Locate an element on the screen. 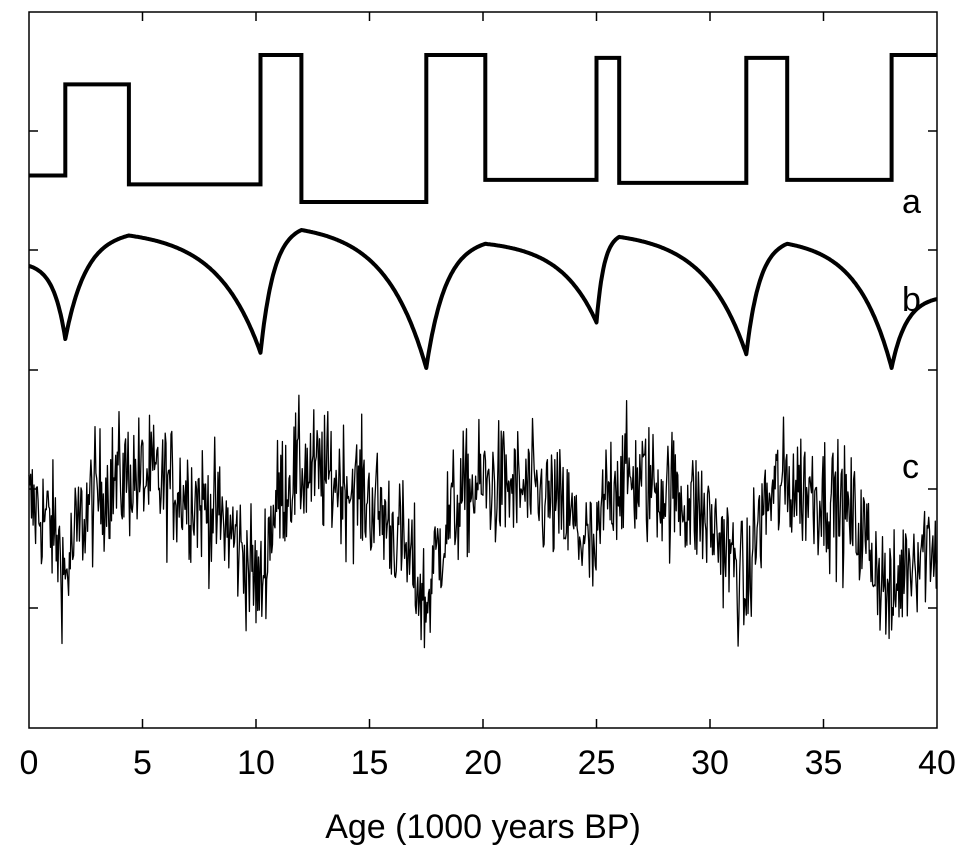 This screenshot has height=857, width=970. x-tick-labels: 0 5 10 15 20 25 30 35 40 is located at coordinates (488, 763).